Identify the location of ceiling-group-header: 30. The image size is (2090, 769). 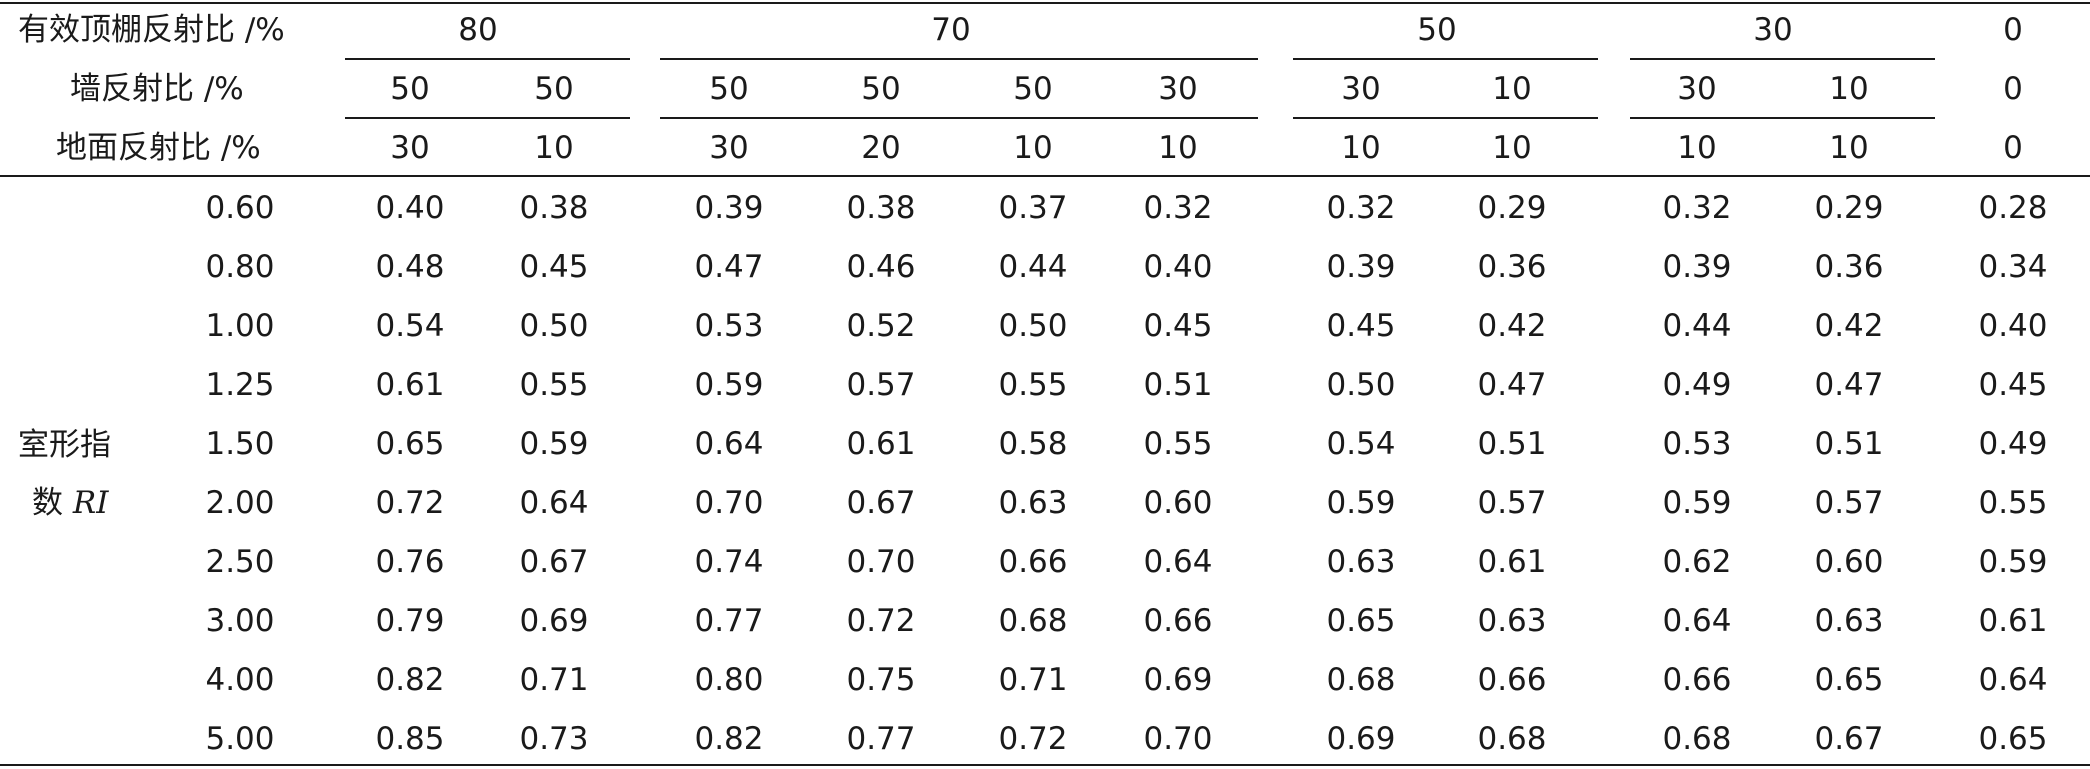
(1773, 30).